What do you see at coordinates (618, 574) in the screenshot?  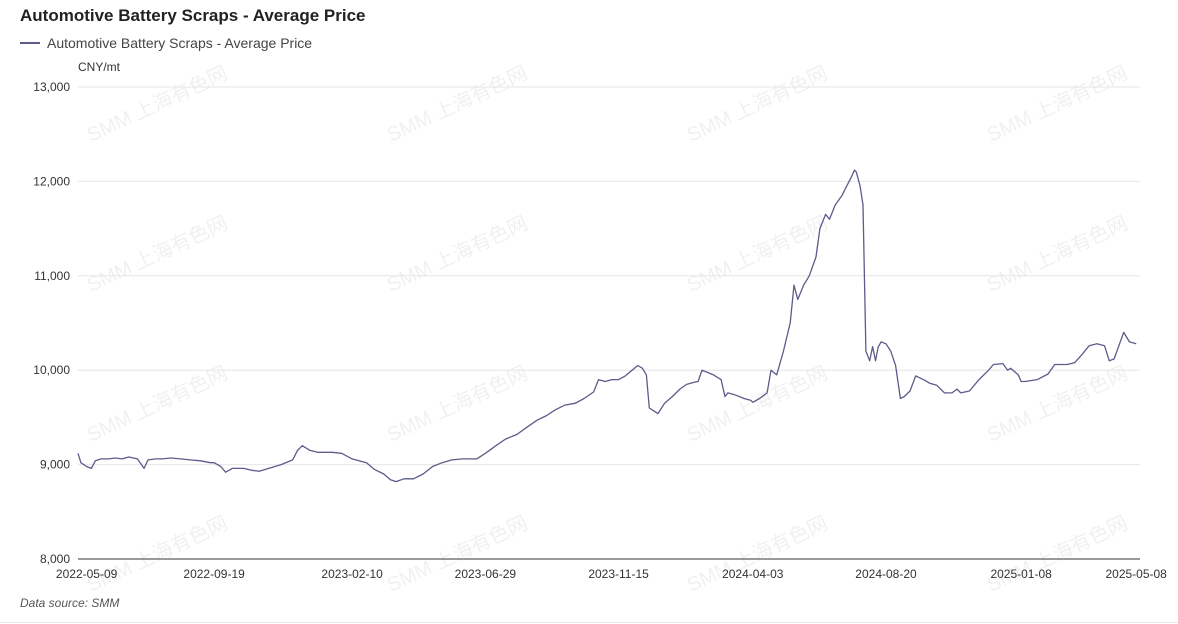 I see `x-tick-label: 2023-11-15` at bounding box center [618, 574].